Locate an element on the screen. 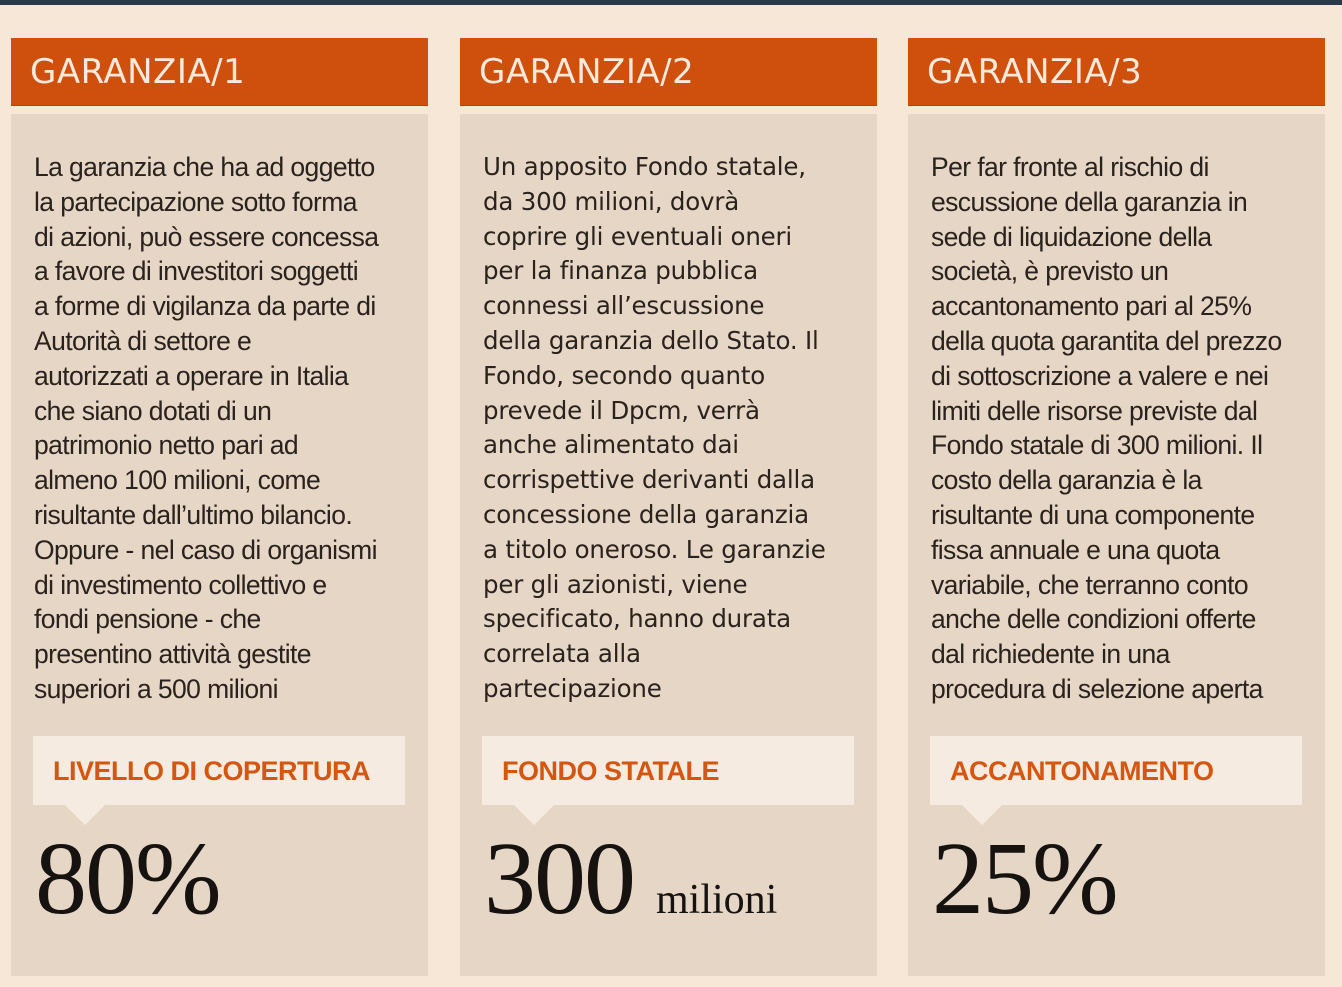 The image size is (1342, 987). highlight-value: 80% is located at coordinates (128, 878).